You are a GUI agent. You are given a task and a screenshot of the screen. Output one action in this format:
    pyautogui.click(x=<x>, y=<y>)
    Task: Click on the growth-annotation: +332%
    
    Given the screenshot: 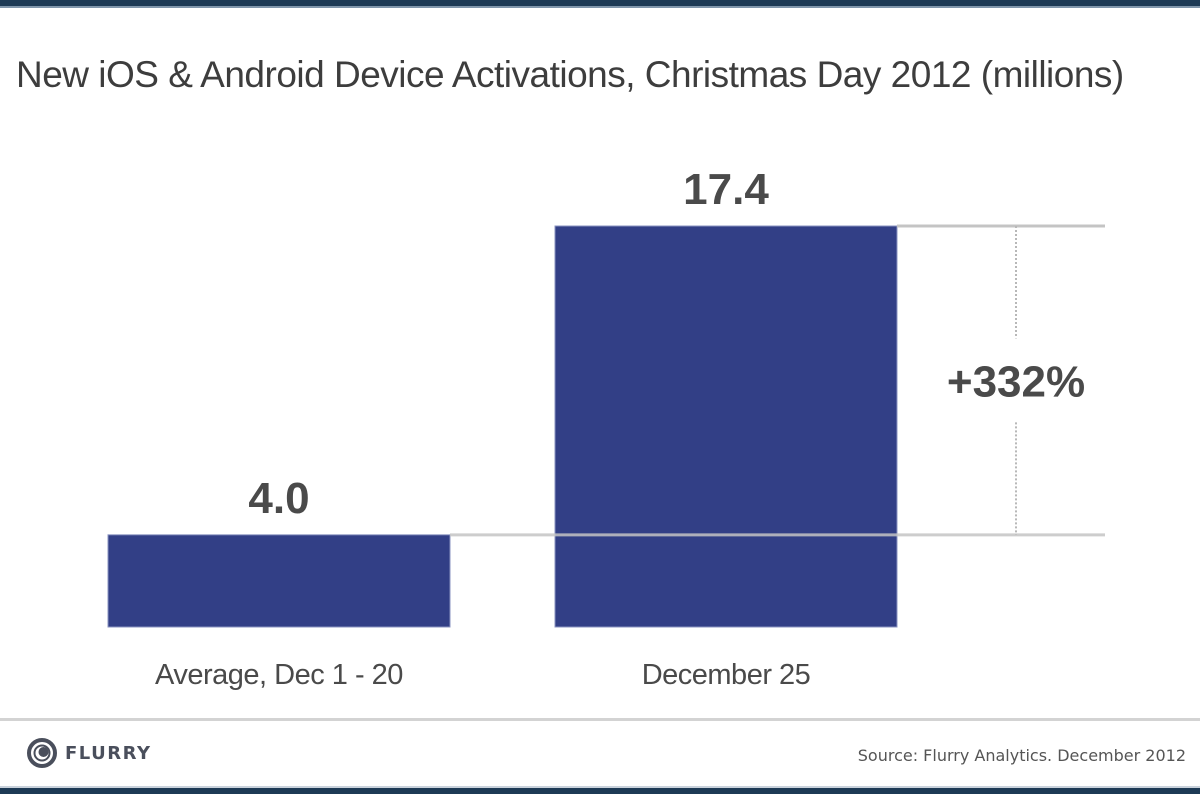 What is the action you would take?
    pyautogui.click(x=1016, y=381)
    